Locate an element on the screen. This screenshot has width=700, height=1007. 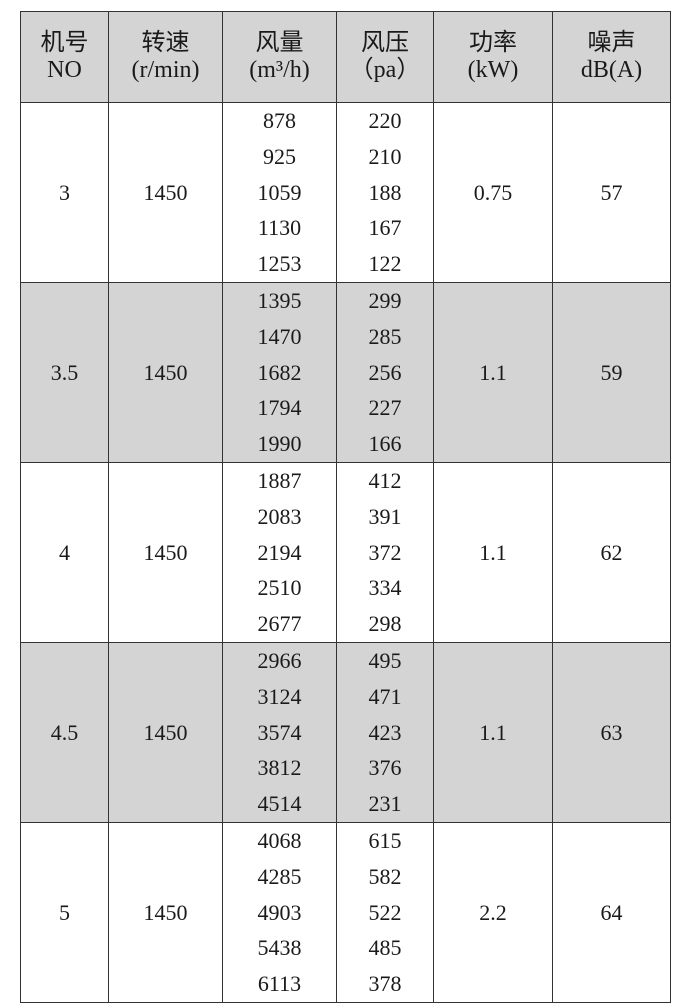
pressure-value: 167 is located at coordinates (385, 228).